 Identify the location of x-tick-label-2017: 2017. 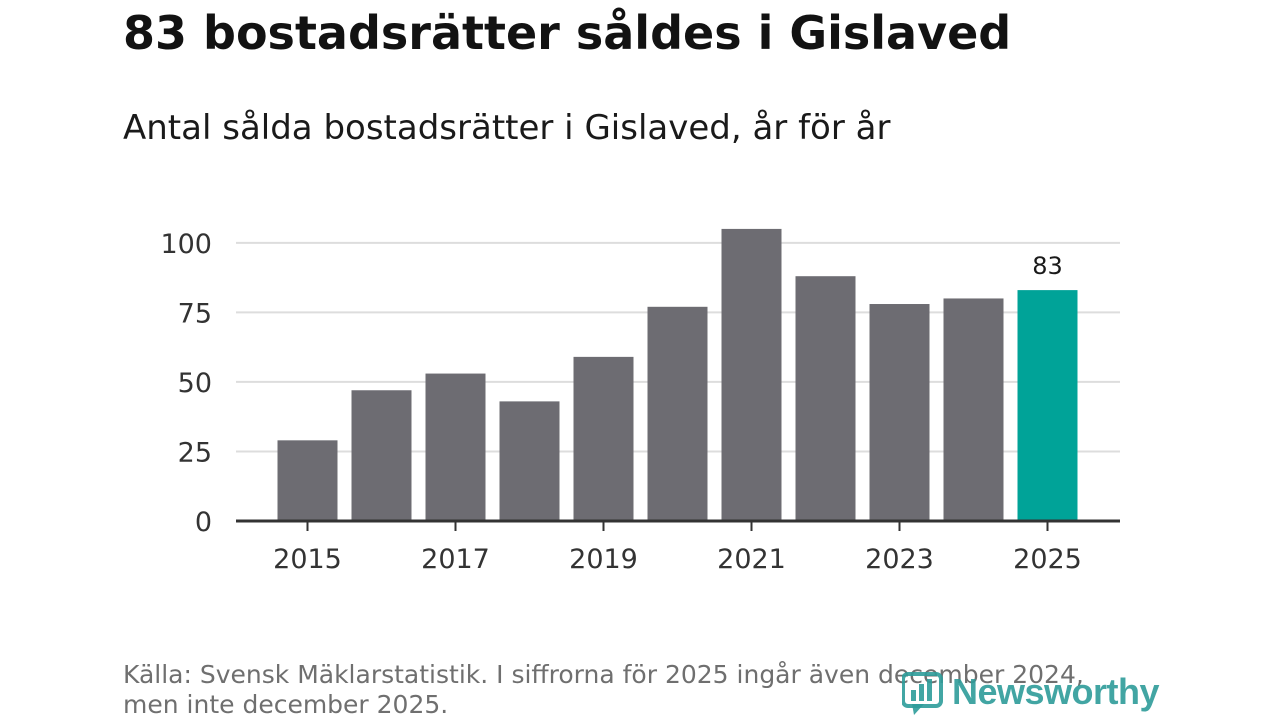
(455, 559).